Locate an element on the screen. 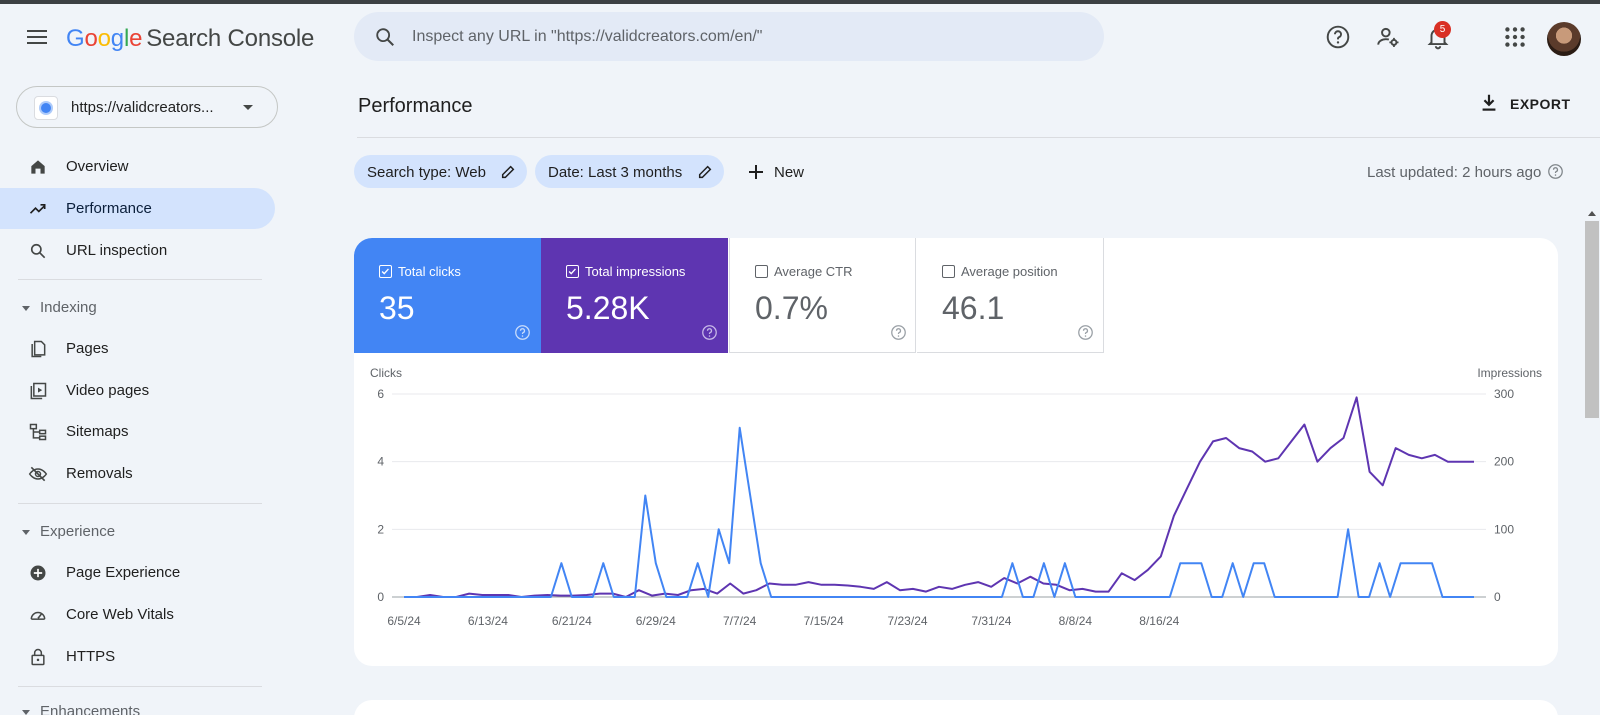 The image size is (1600, 715). menu-icon is located at coordinates (37, 37).